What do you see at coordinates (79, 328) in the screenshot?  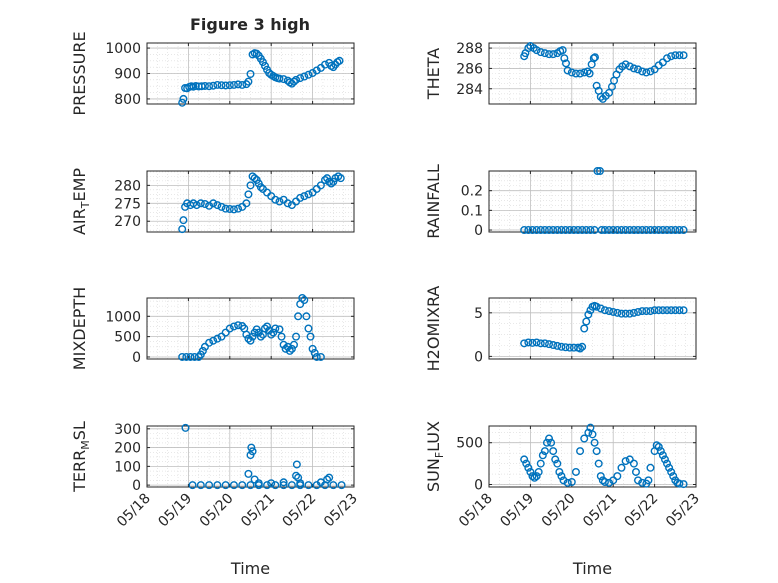 I see `y-axis-label: MIXDEPTH` at bounding box center [79, 328].